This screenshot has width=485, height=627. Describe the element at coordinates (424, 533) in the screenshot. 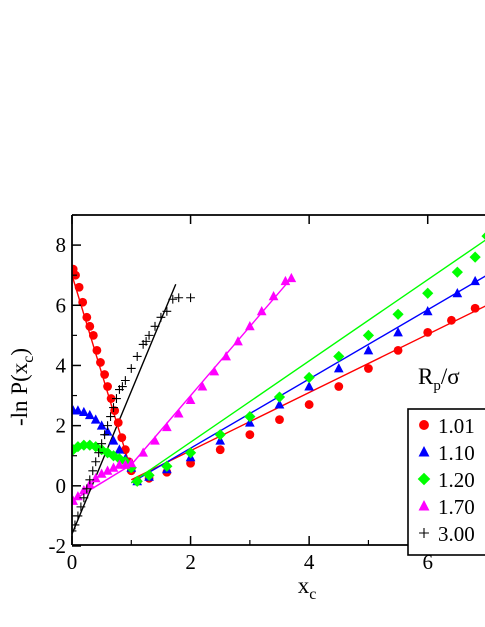

I see `data-point-3-00-legend` at that location.